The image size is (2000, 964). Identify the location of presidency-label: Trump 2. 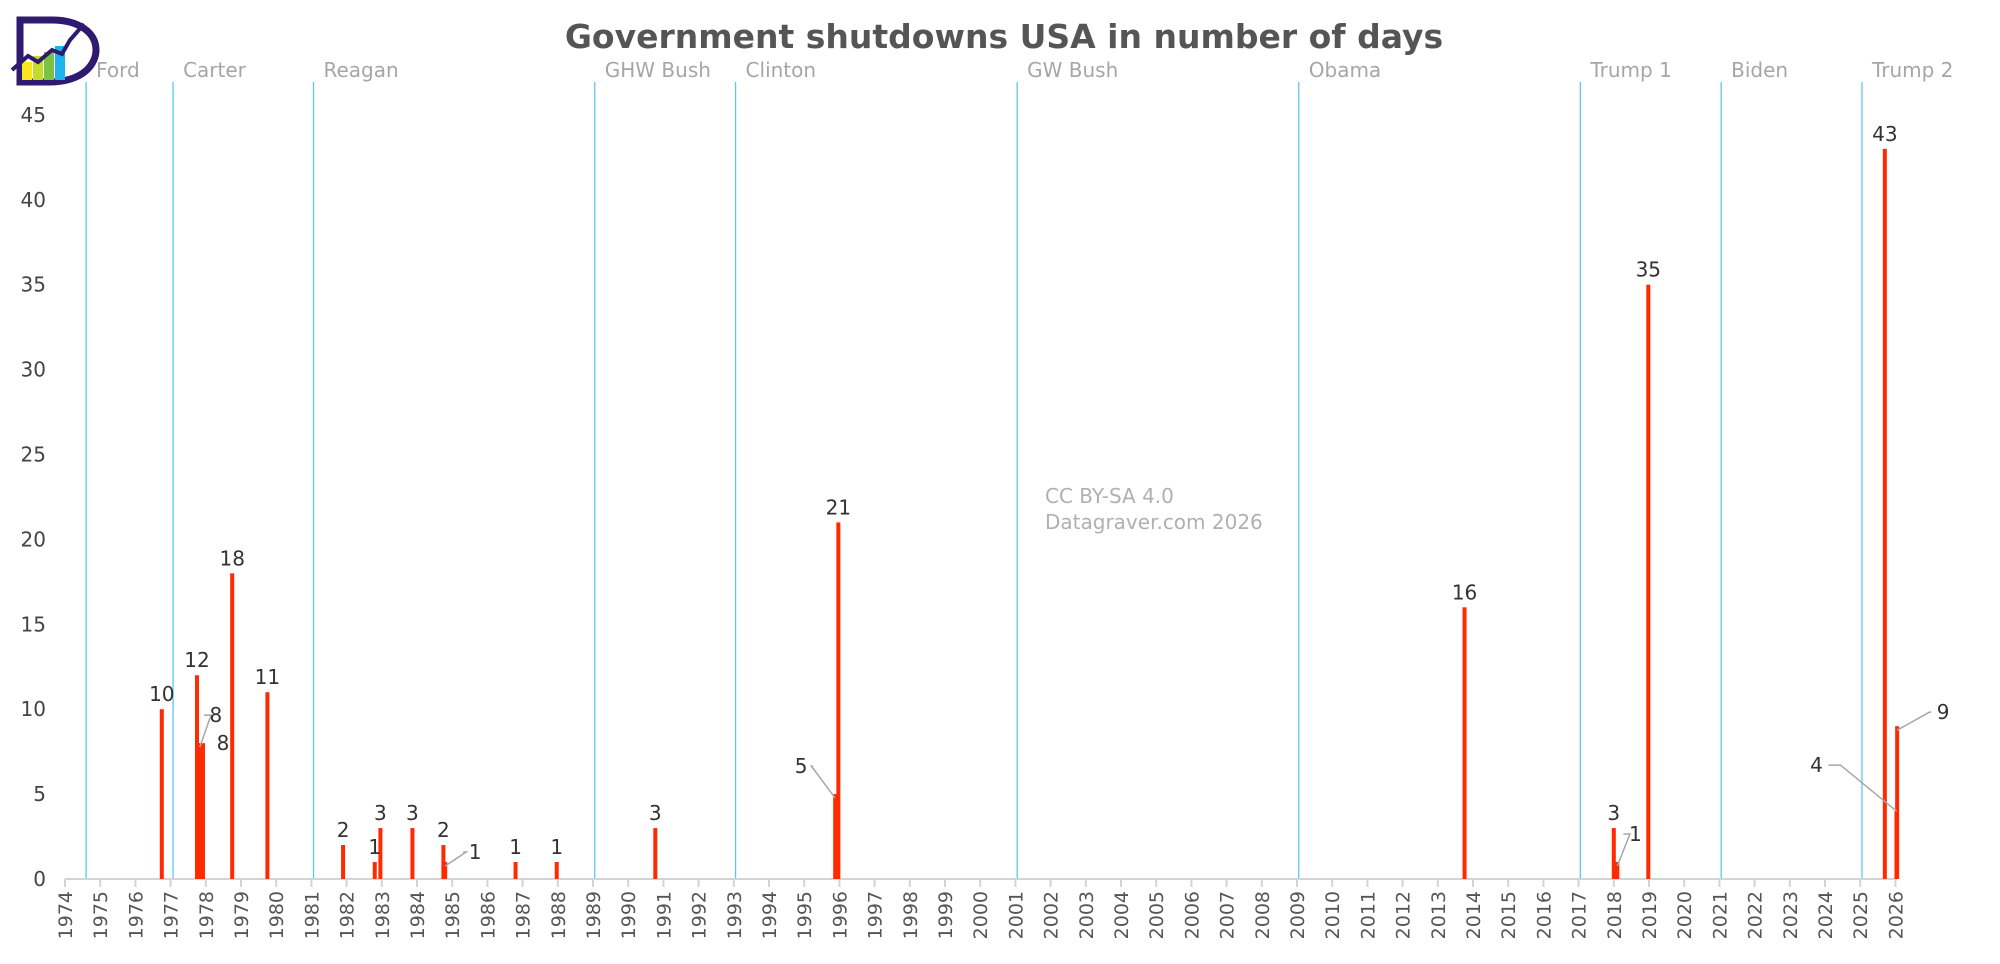
(1912, 70).